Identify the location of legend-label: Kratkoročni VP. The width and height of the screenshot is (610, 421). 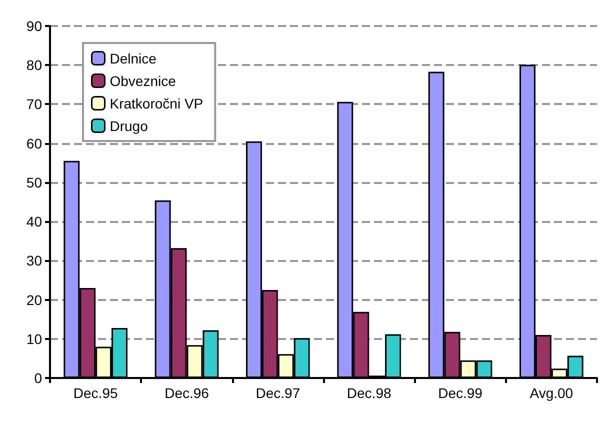
(157, 103).